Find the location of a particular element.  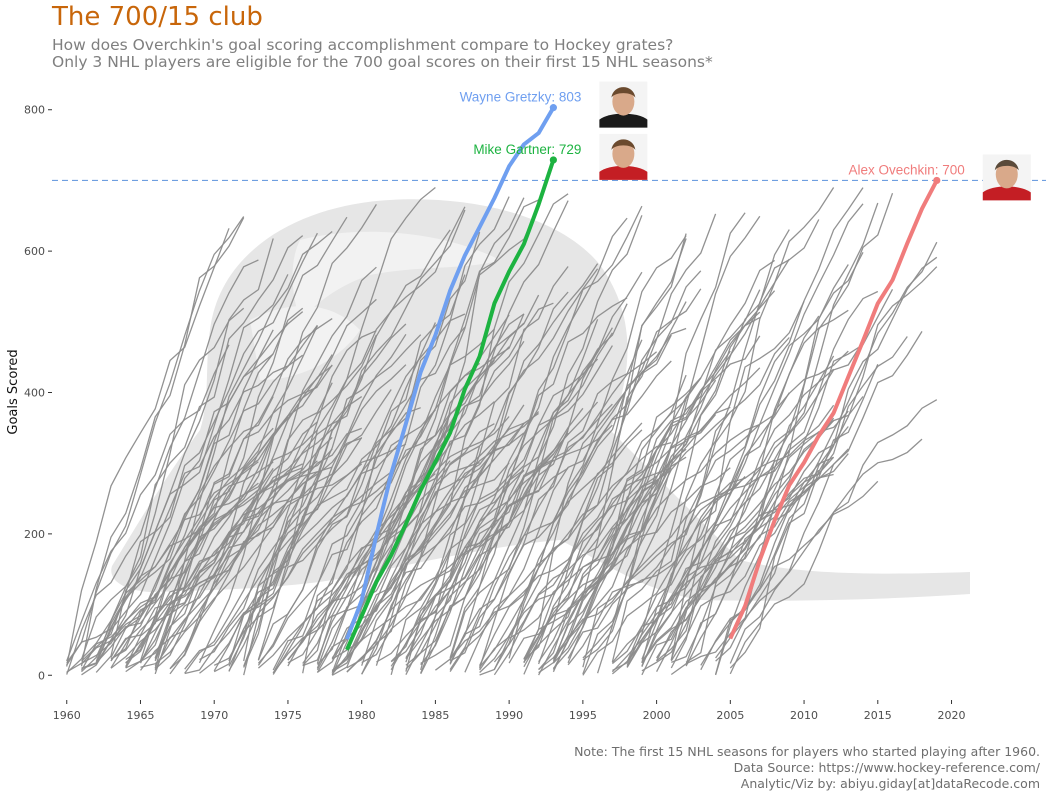

y-tick-label: 200 is located at coordinates (34, 534).